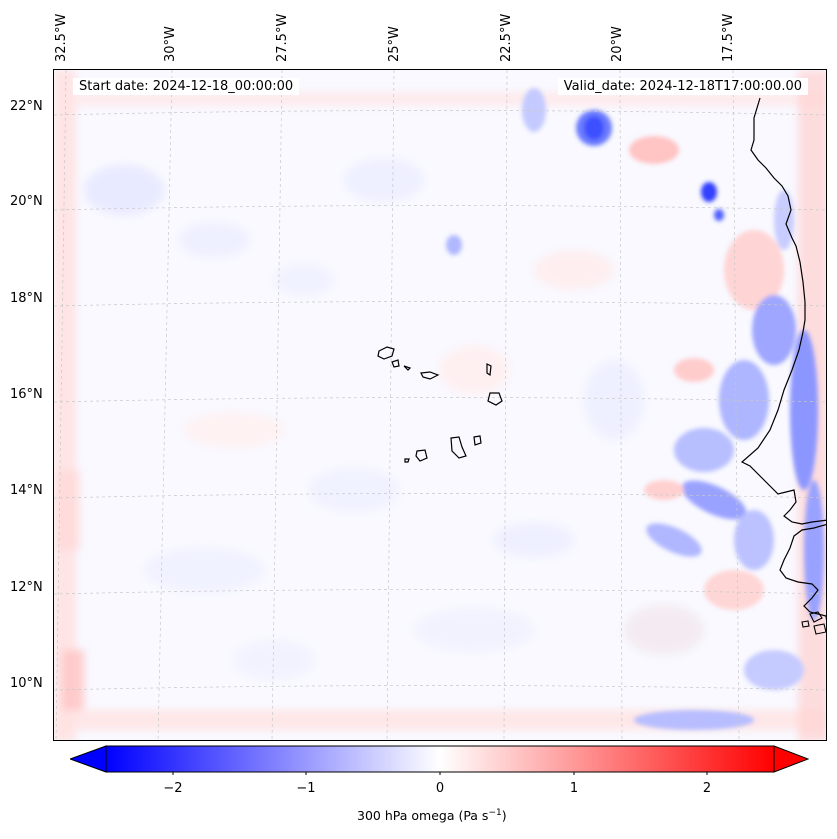 Image resolution: width=837 pixels, height=839 pixels. What do you see at coordinates (682, 86) in the screenshot?
I see `valid-date-label: Valid_date: 2024-12-18T17:00:00.00` at bounding box center [682, 86].